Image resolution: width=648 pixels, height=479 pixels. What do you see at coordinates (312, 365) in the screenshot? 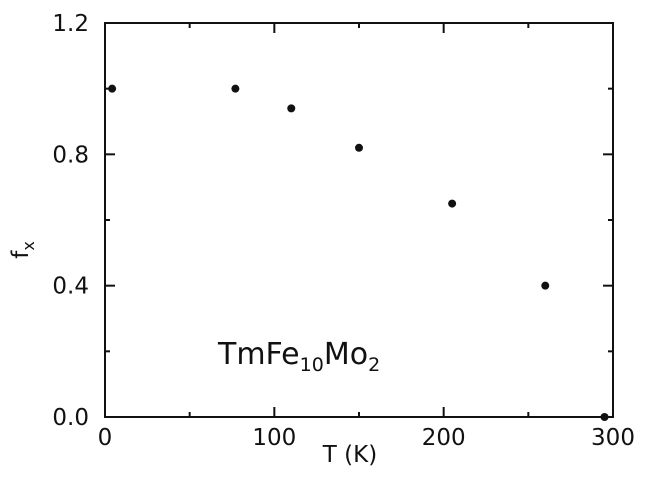
I see `compound-label-subscript: 10` at bounding box center [312, 365].